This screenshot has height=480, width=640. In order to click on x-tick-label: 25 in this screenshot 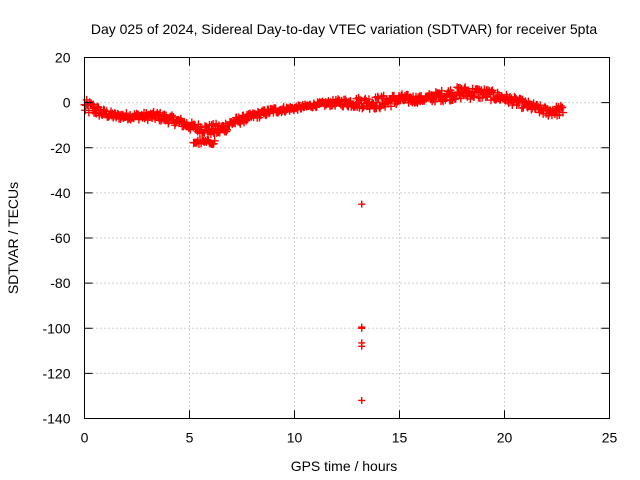, I will do `click(610, 438)`.